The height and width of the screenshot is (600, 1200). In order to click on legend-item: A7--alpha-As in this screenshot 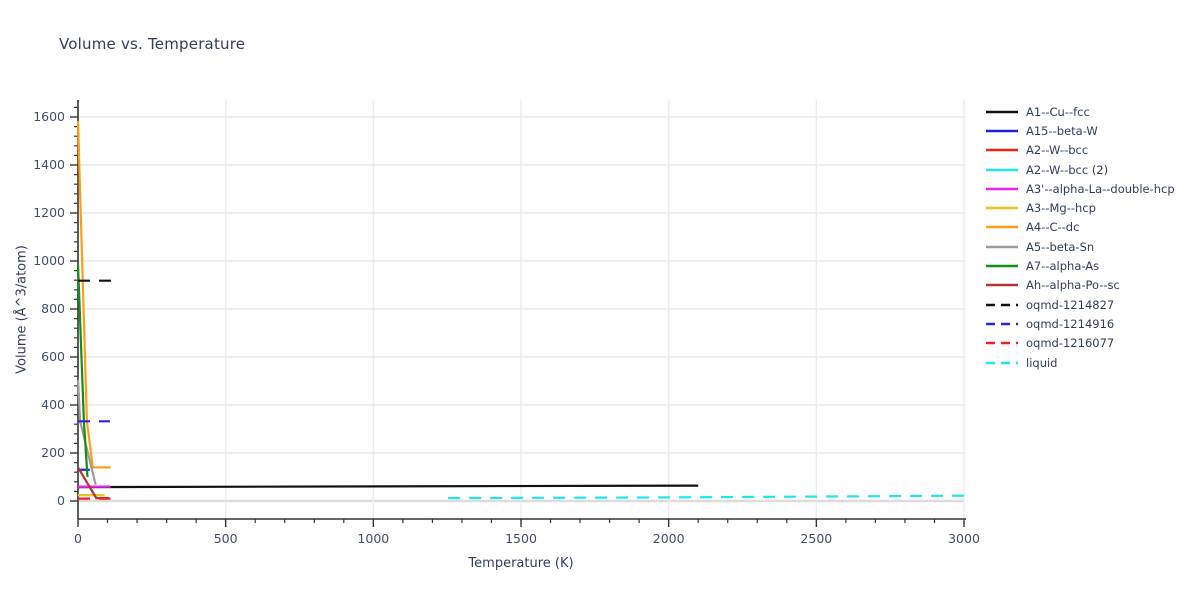, I will do `click(1080, 265)`.